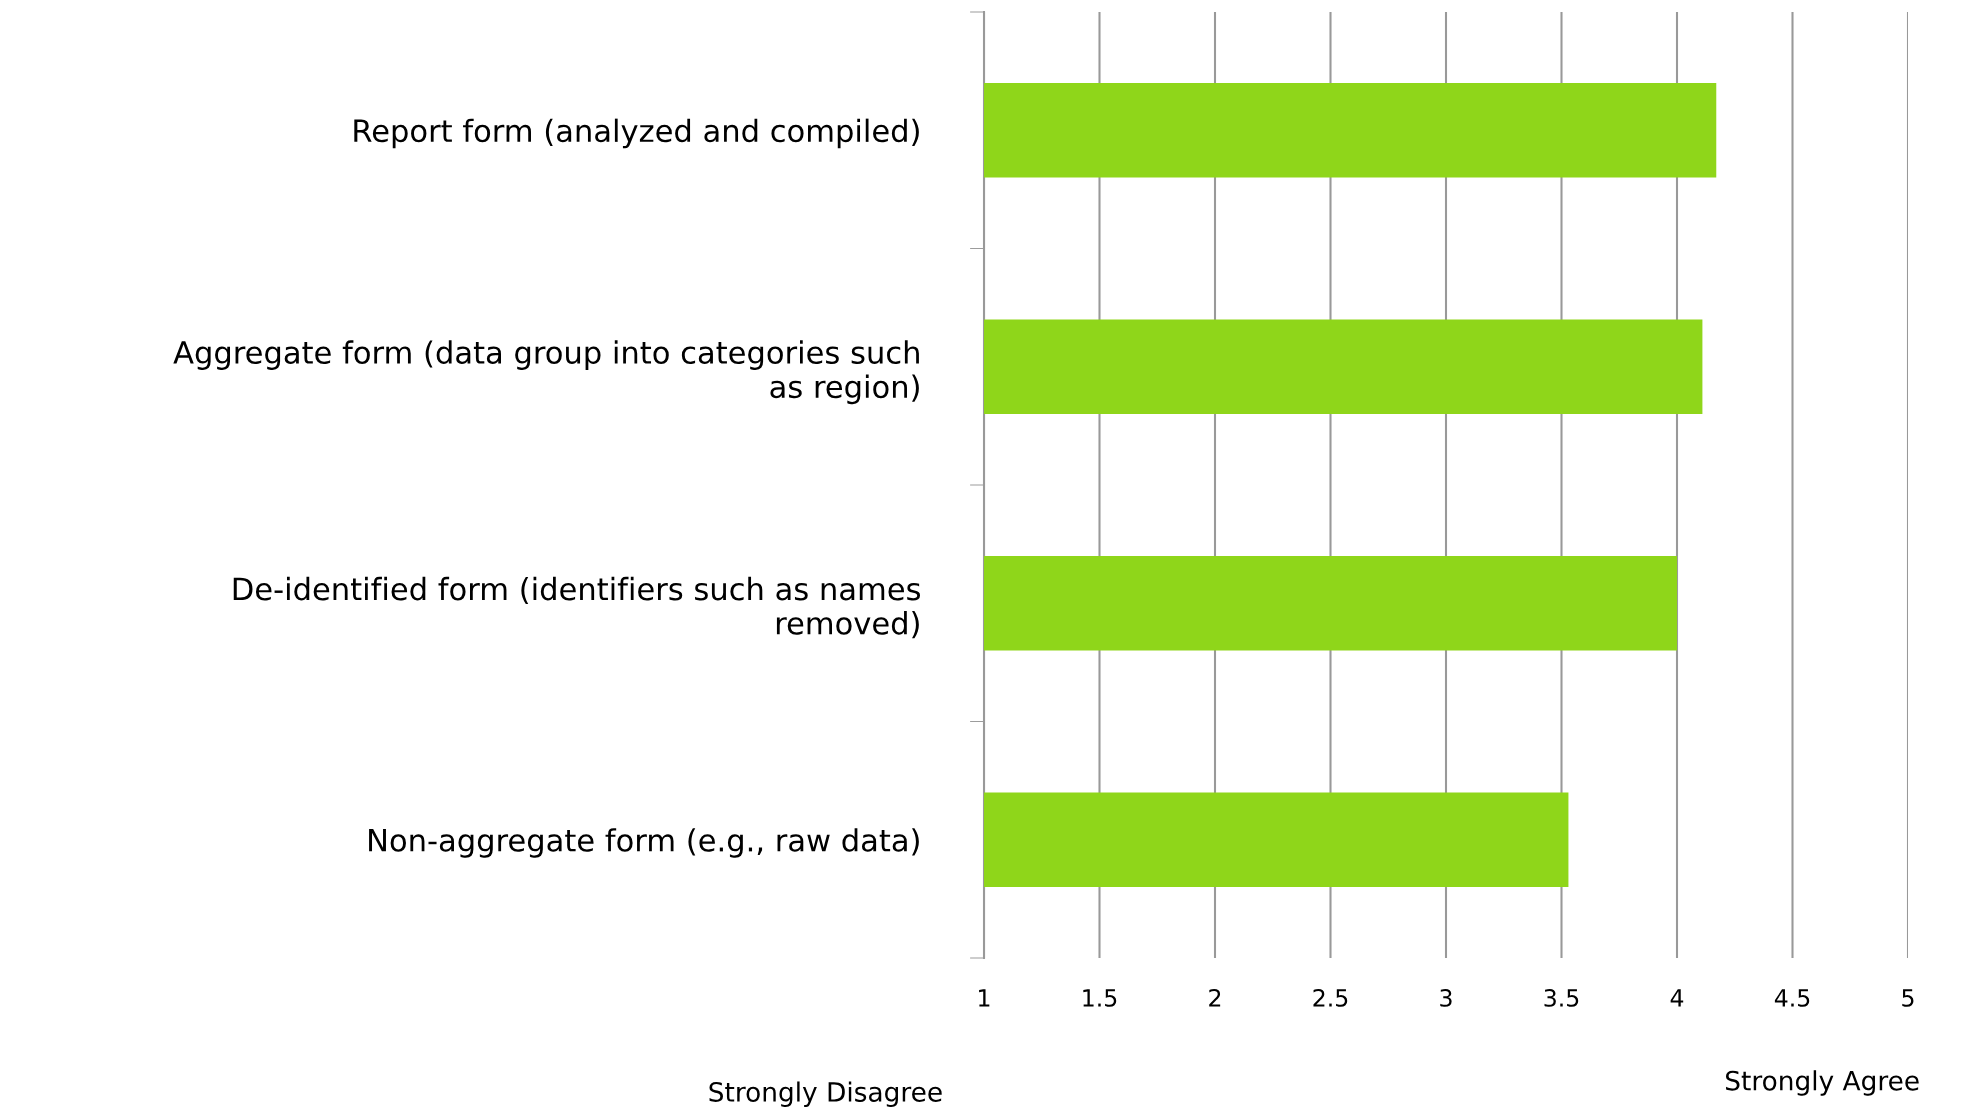  I want to click on x-tick-label: 4.5, so click(1792, 998).